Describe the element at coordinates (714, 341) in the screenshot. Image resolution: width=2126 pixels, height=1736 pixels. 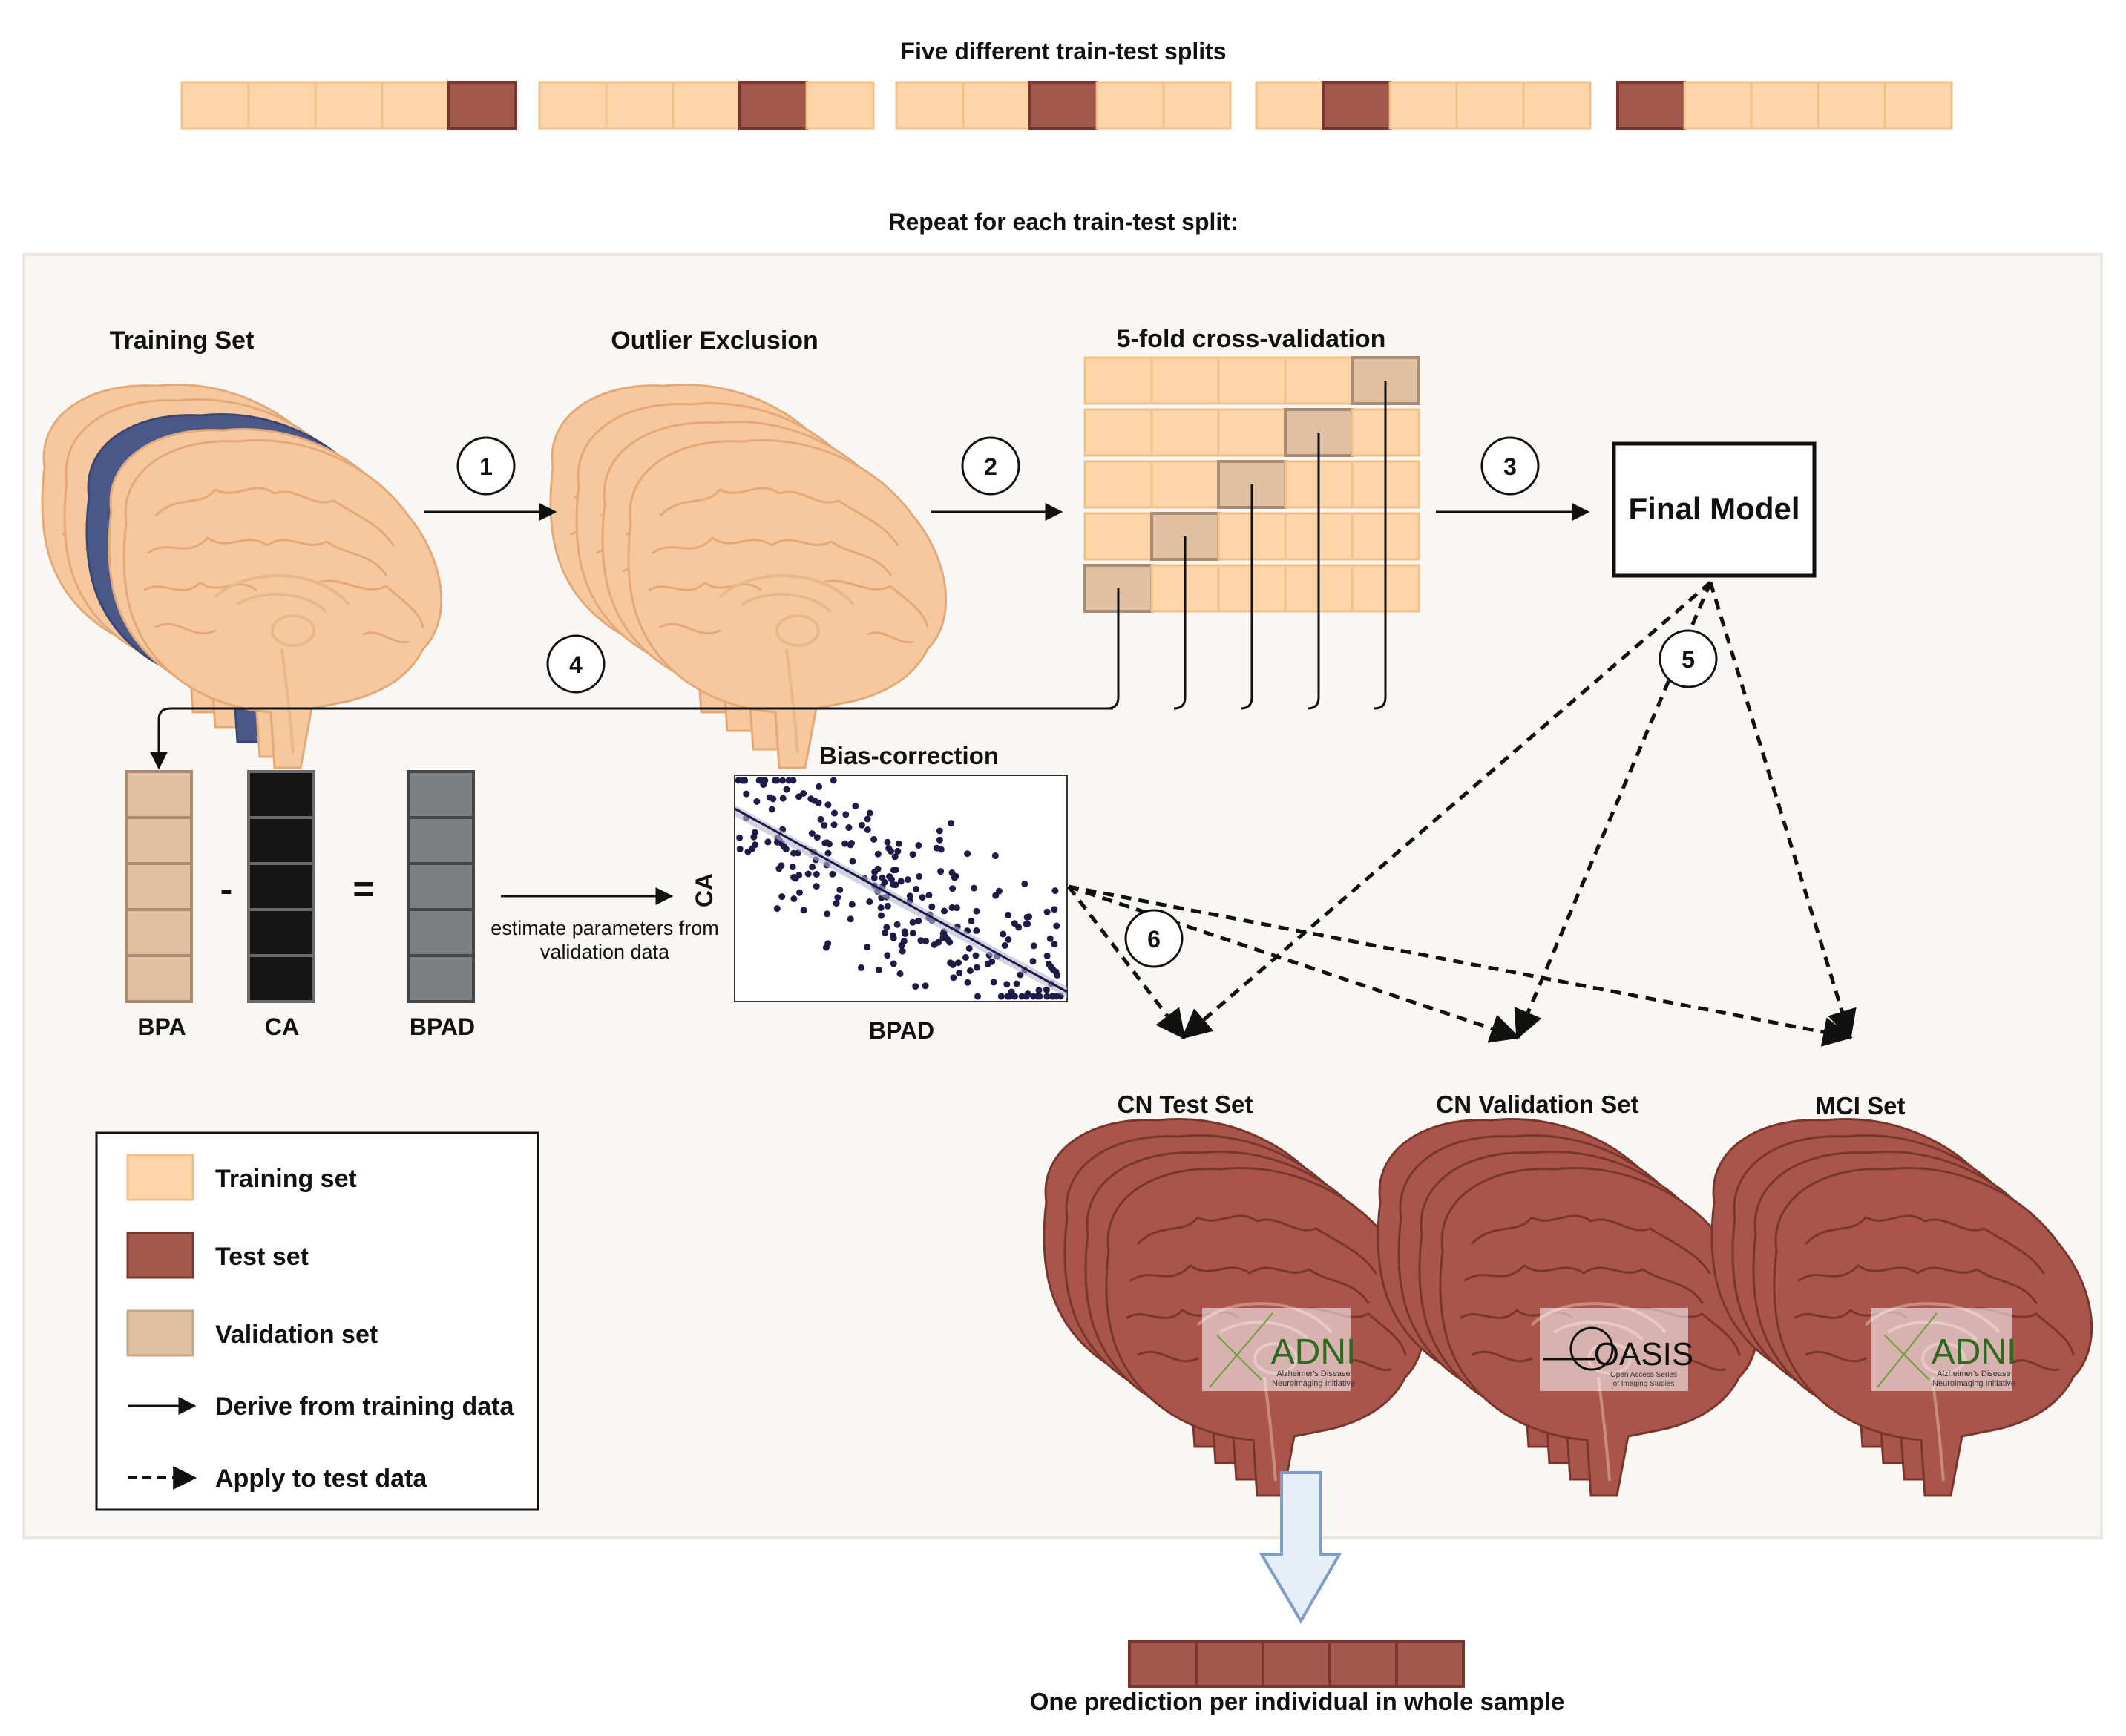
I see `outlier-exclusion-title: Outlier Exclusion` at that location.